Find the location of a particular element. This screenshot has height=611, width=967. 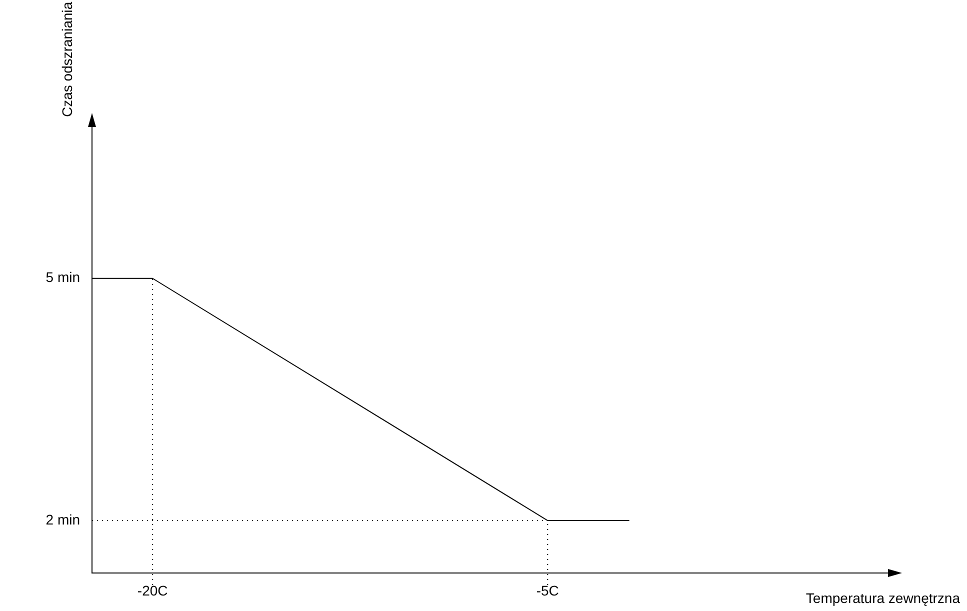

y-axis-title: Czas odszraniania is located at coordinates (66, 59).